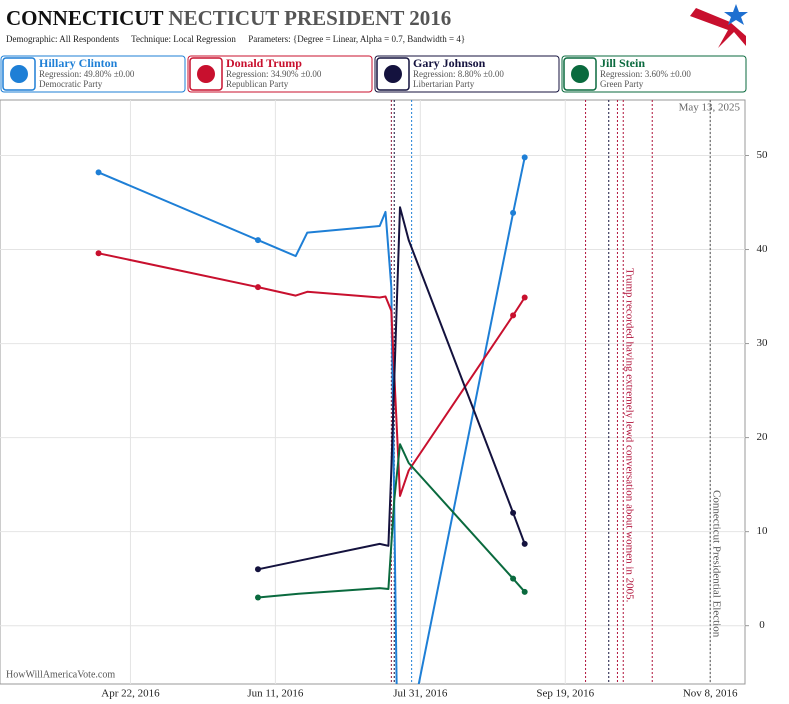 The height and width of the screenshot is (704, 789). Describe the element at coordinates (763, 531) in the screenshot. I see `y-tick-label: 10` at that location.